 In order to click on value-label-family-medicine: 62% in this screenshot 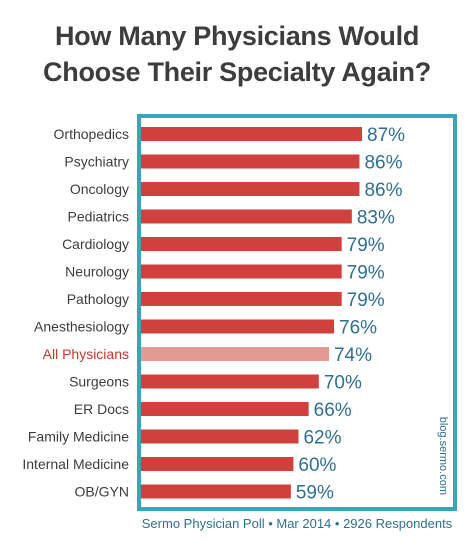, I will do `click(322, 438)`.